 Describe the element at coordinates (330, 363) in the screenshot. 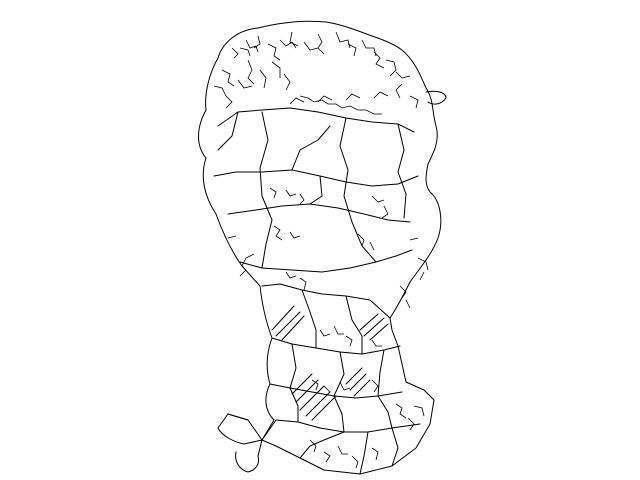

I see `hatch-lines` at that location.